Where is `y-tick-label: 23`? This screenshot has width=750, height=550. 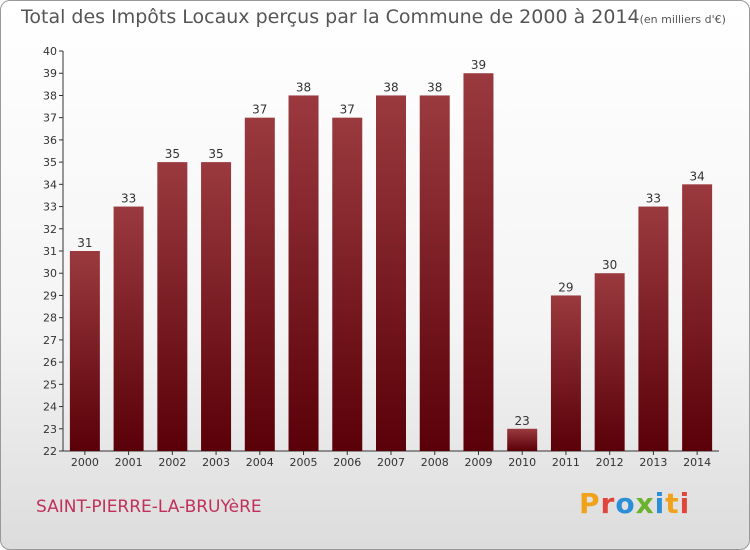
y-tick-label: 23 is located at coordinates (50, 429).